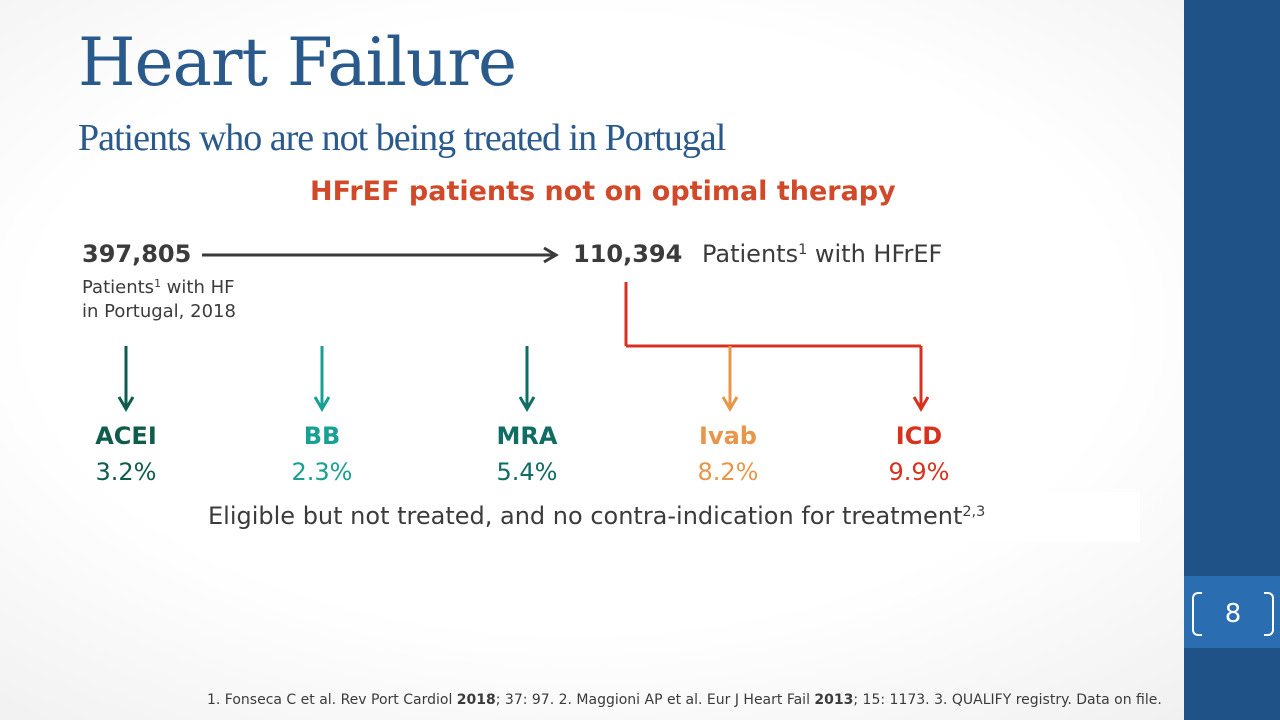  What do you see at coordinates (126, 404) in the screenshot?
I see `acei-arrow-head` at bounding box center [126, 404].